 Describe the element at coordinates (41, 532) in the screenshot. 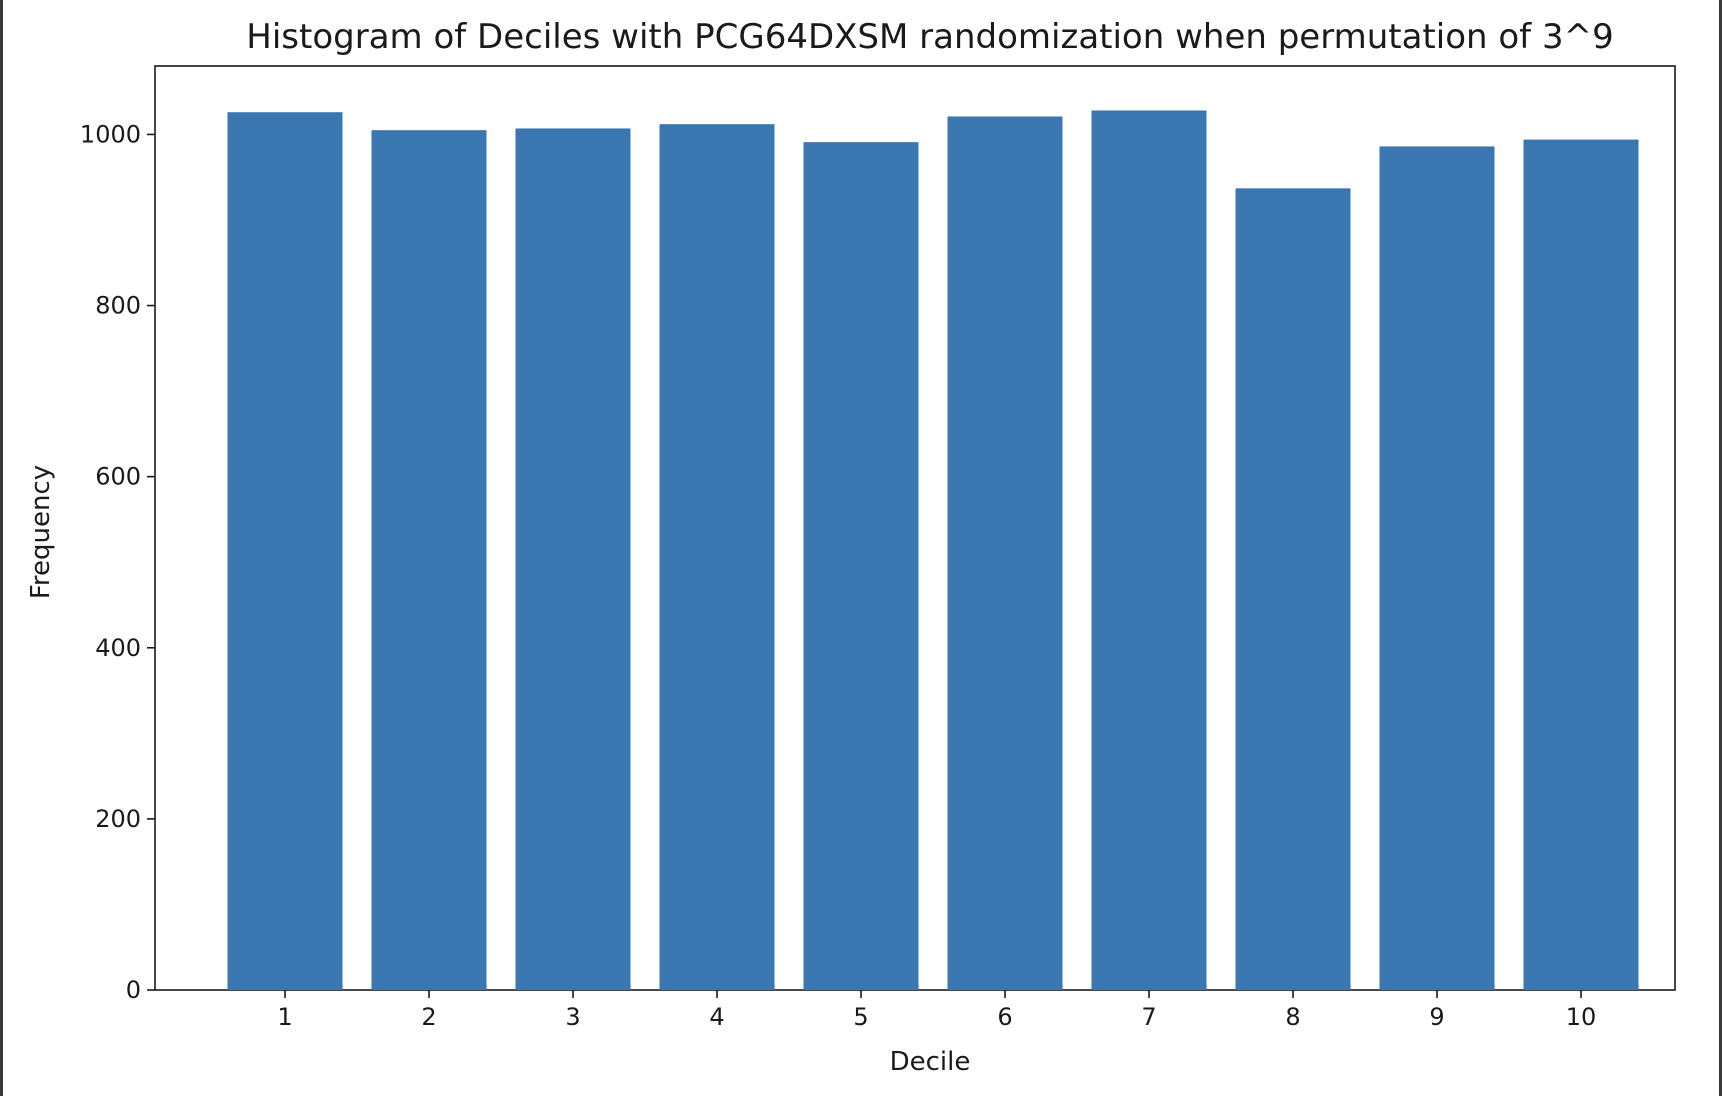

I see `y-axis-label: Frequency` at that location.